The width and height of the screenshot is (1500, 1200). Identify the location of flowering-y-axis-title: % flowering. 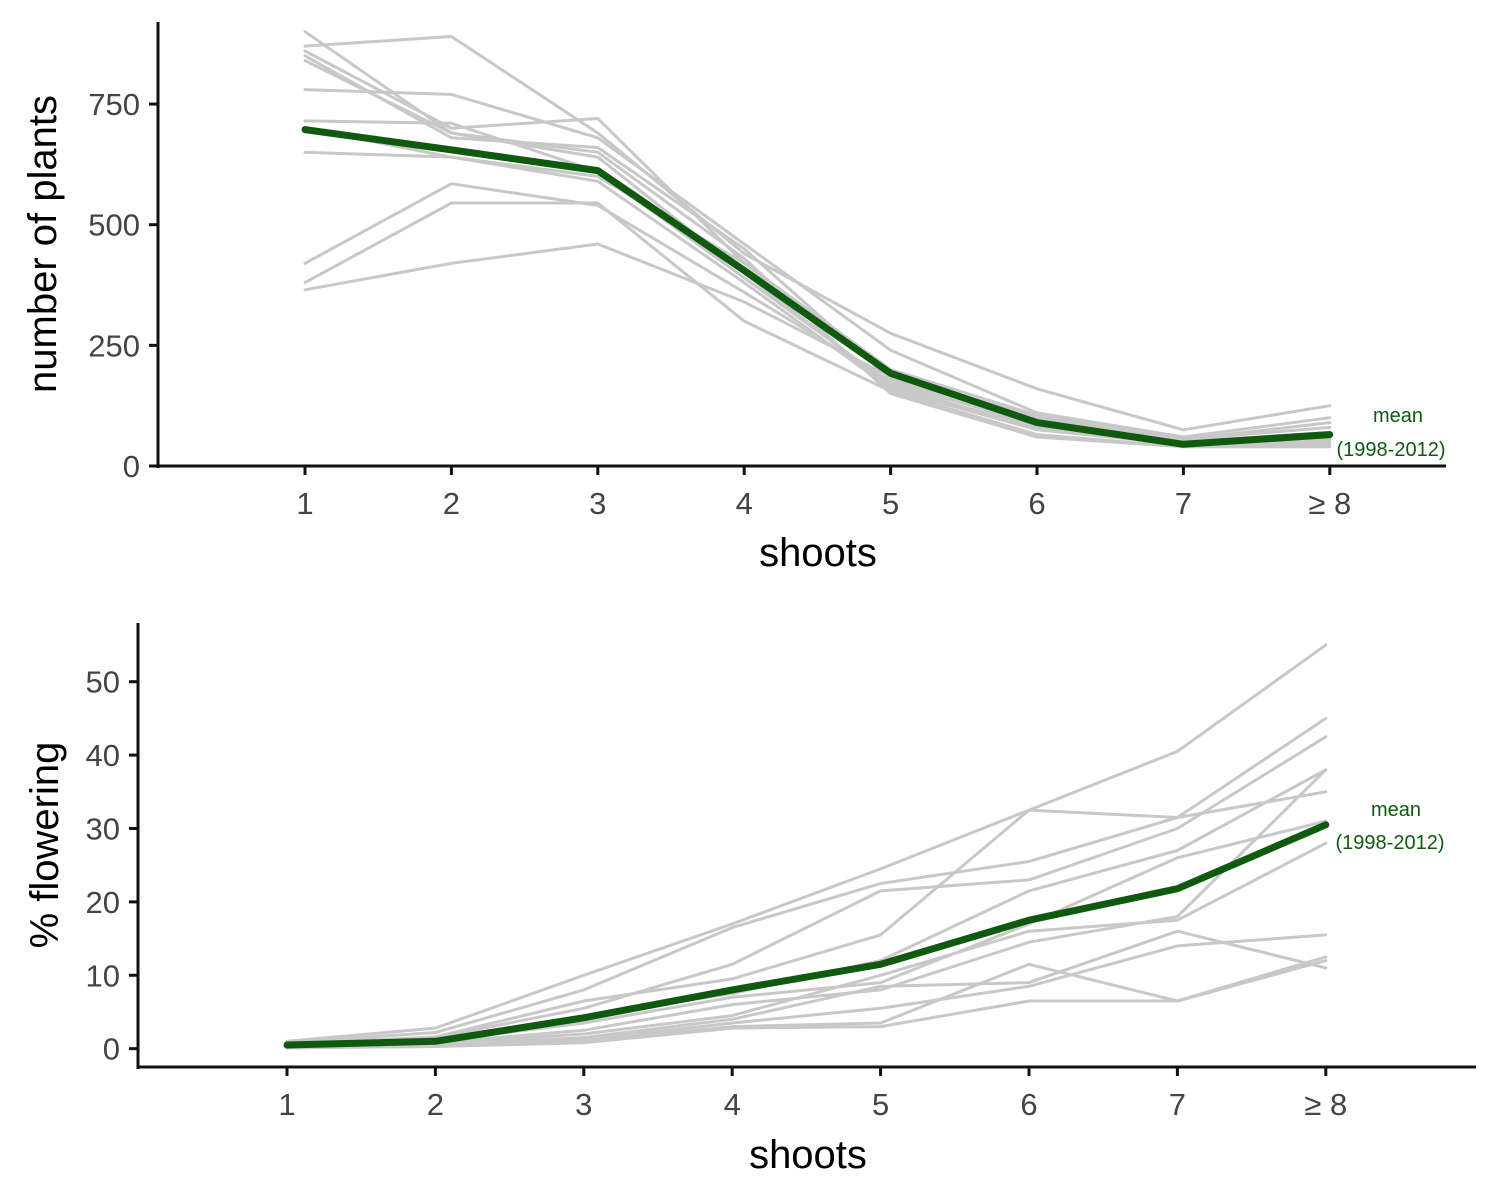
(45, 845).